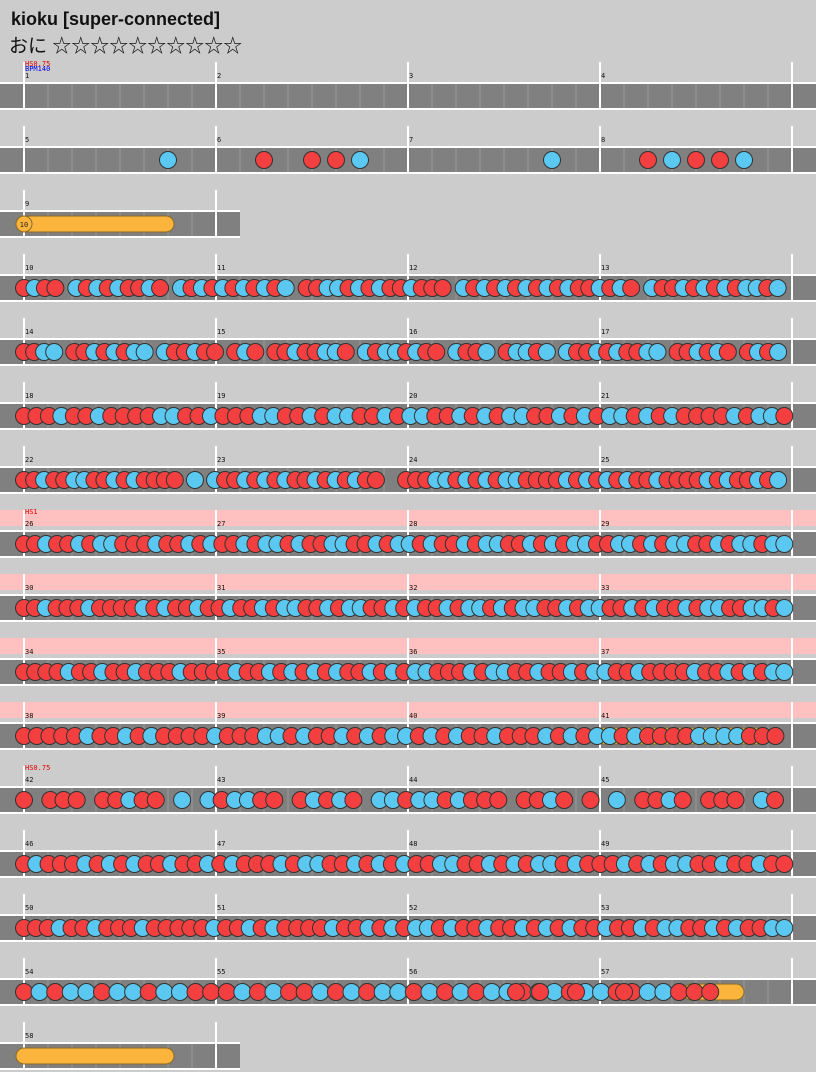 The width and height of the screenshot is (816, 1072). I want to click on measure-number: 13, so click(605, 268).